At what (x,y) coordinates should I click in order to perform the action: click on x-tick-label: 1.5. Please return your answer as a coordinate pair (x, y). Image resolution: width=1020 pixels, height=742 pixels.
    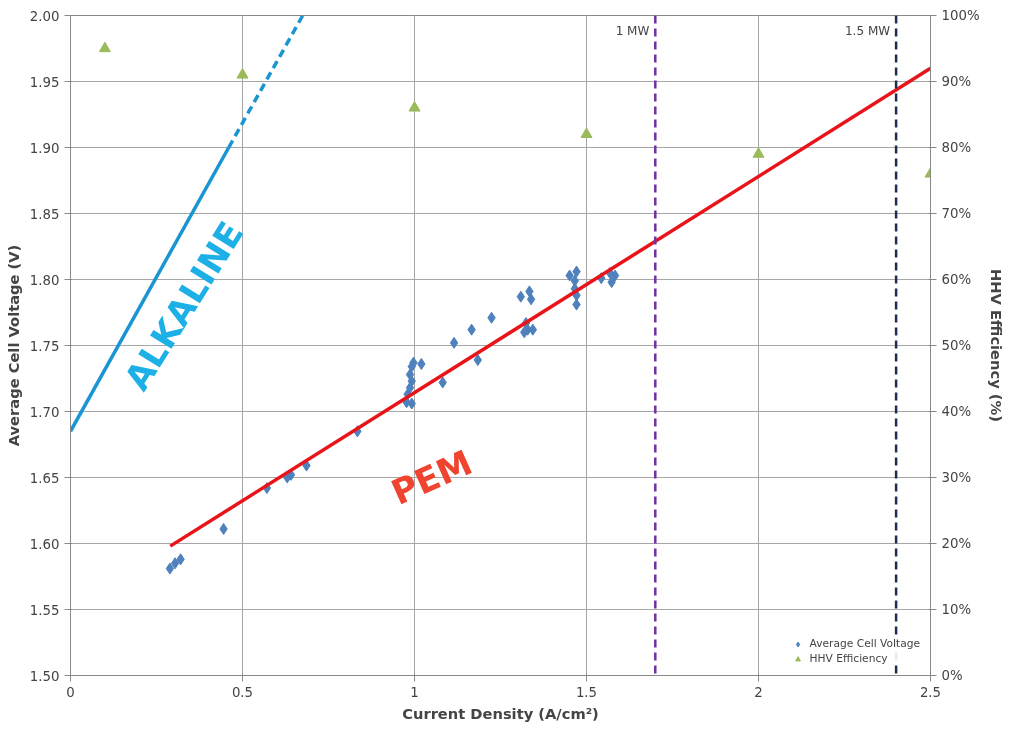
    Looking at the image, I should click on (586, 692).